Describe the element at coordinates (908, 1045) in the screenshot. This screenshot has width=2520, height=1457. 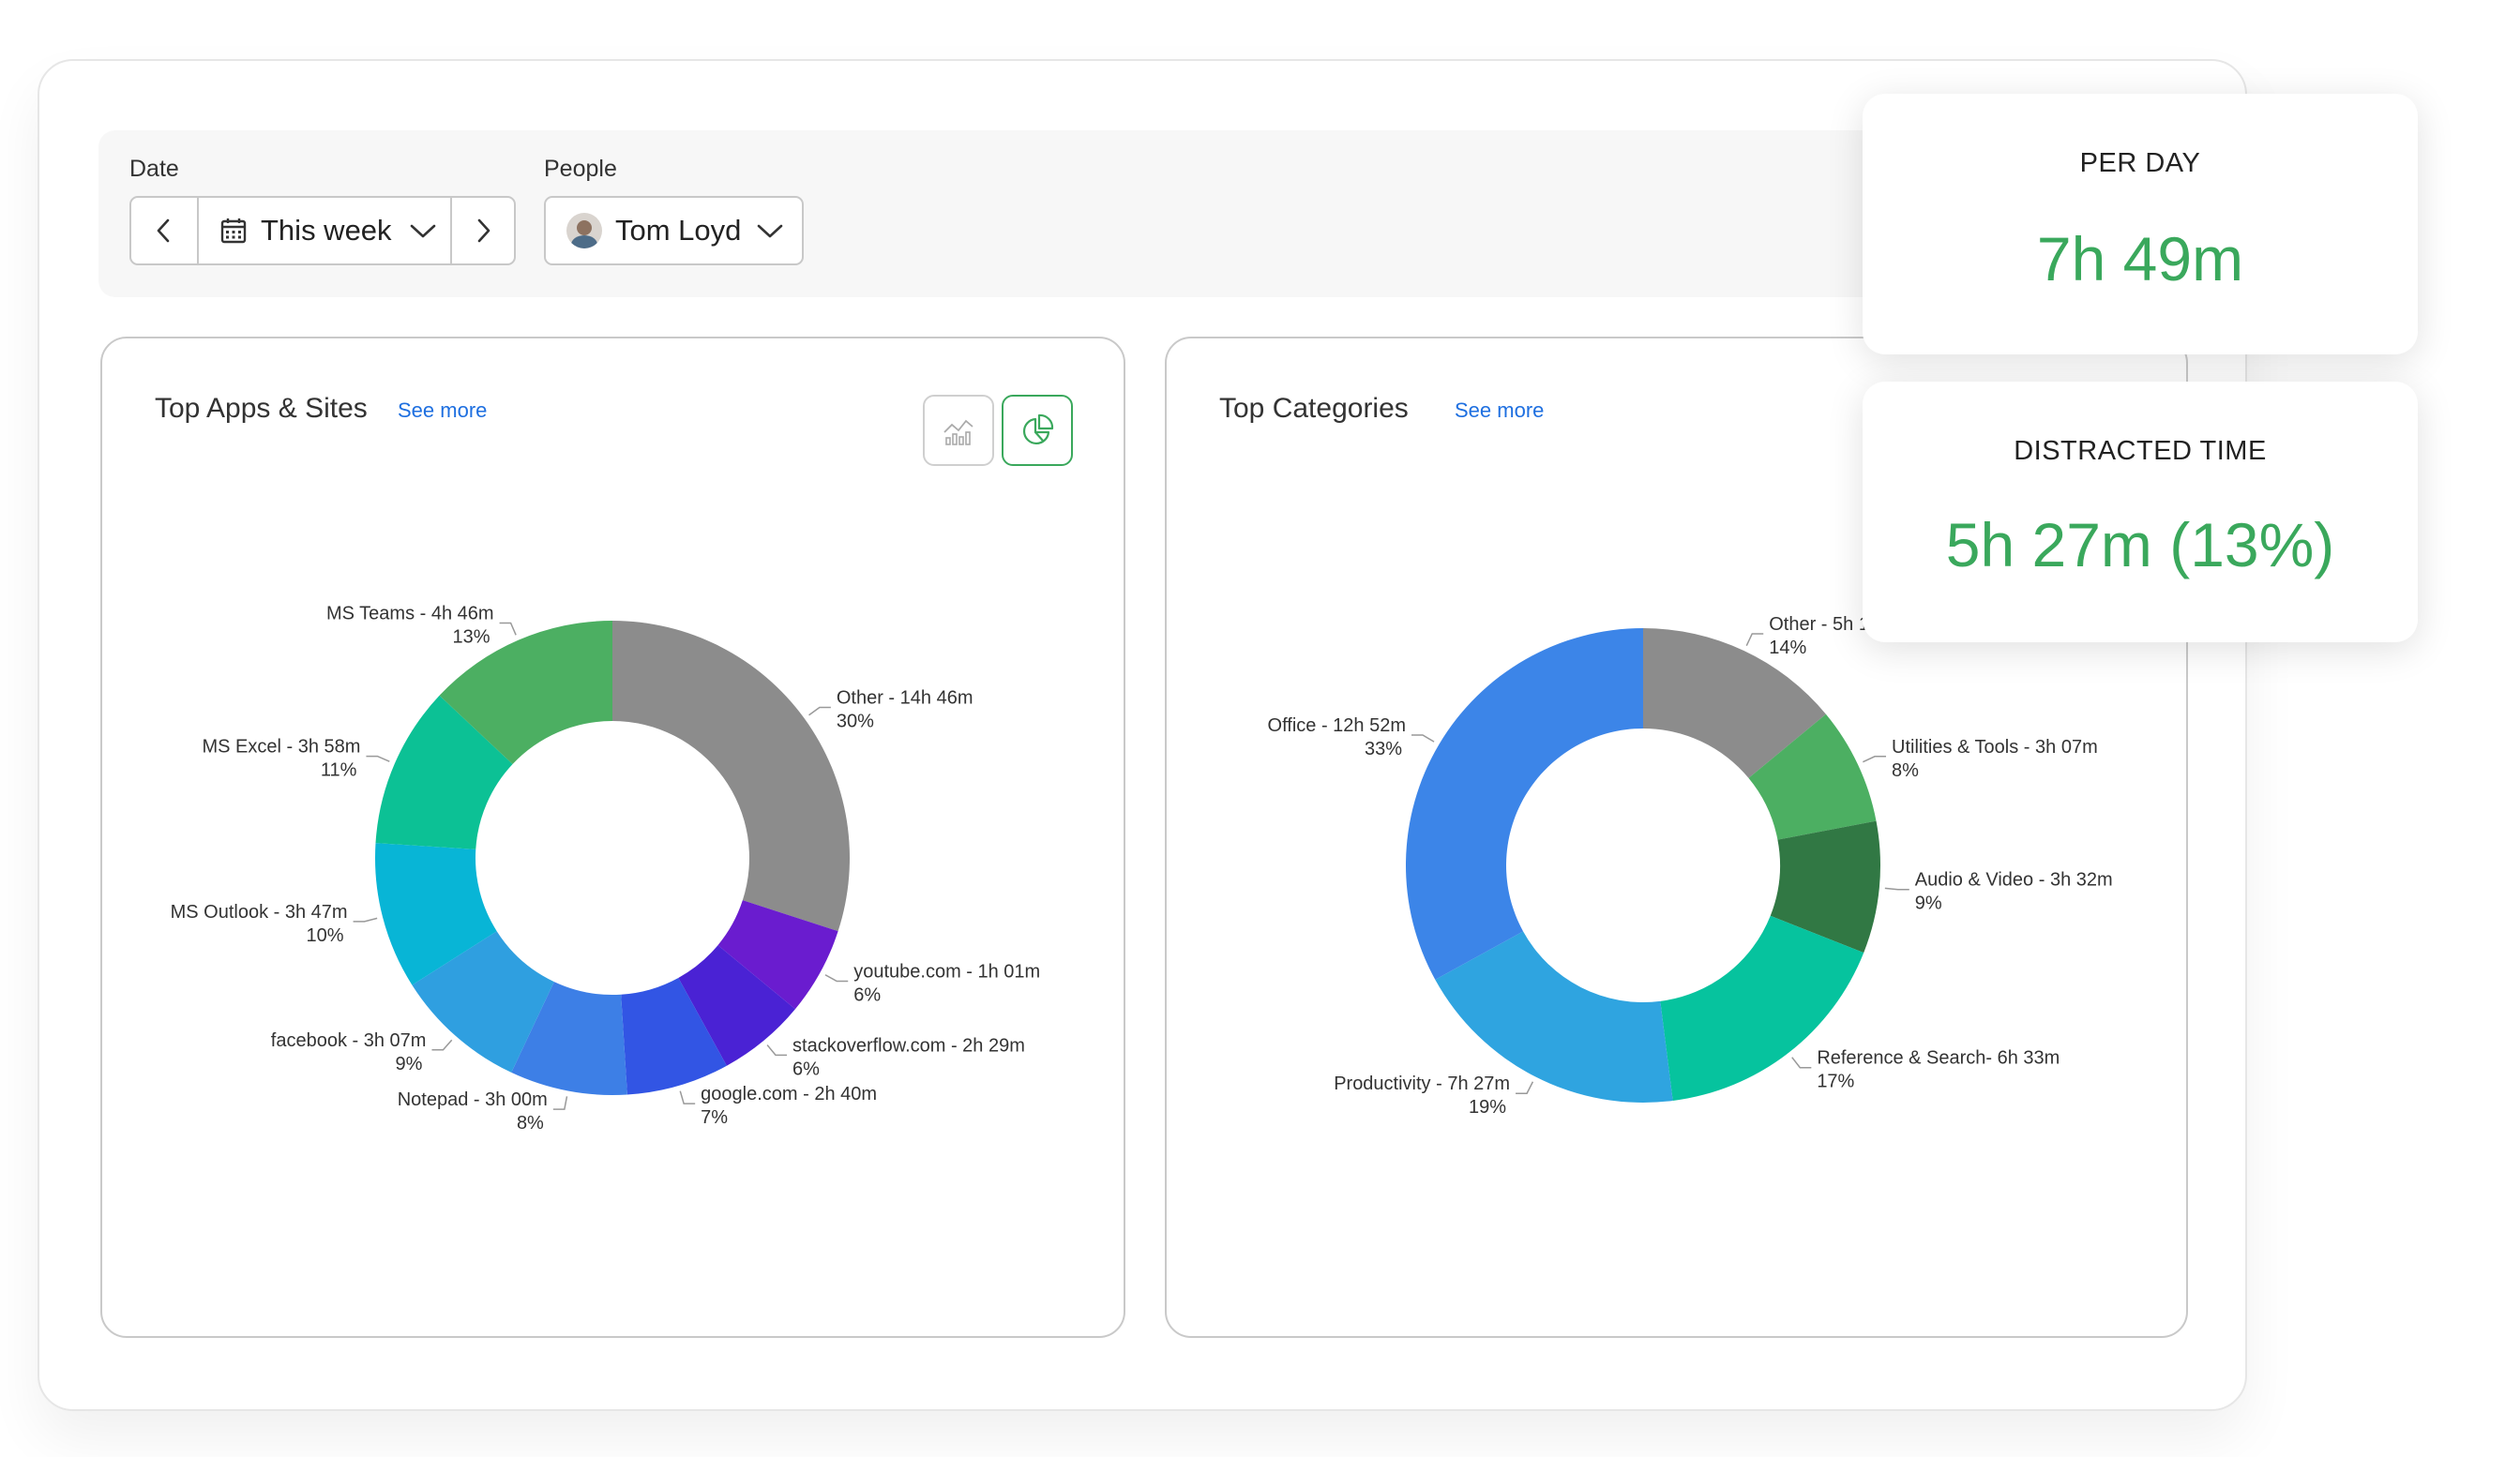
I see `slice-label: stackoverflow.com - 2h 29m` at that location.